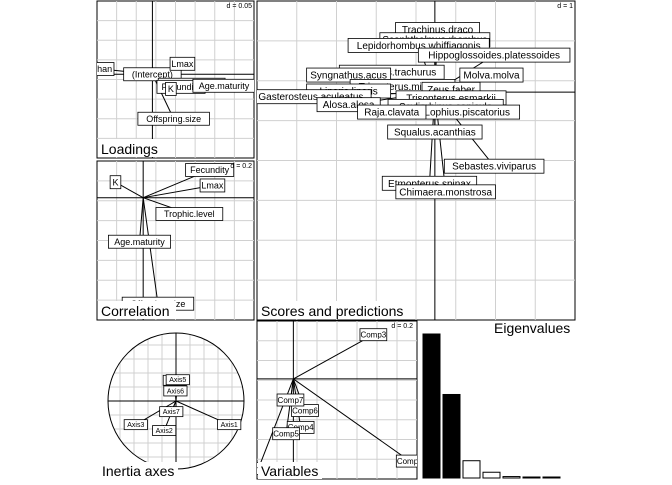 The image size is (672, 485). I want to click on score-label-trachurus-trachurus: Trachurus.trachurus, so click(391, 73).